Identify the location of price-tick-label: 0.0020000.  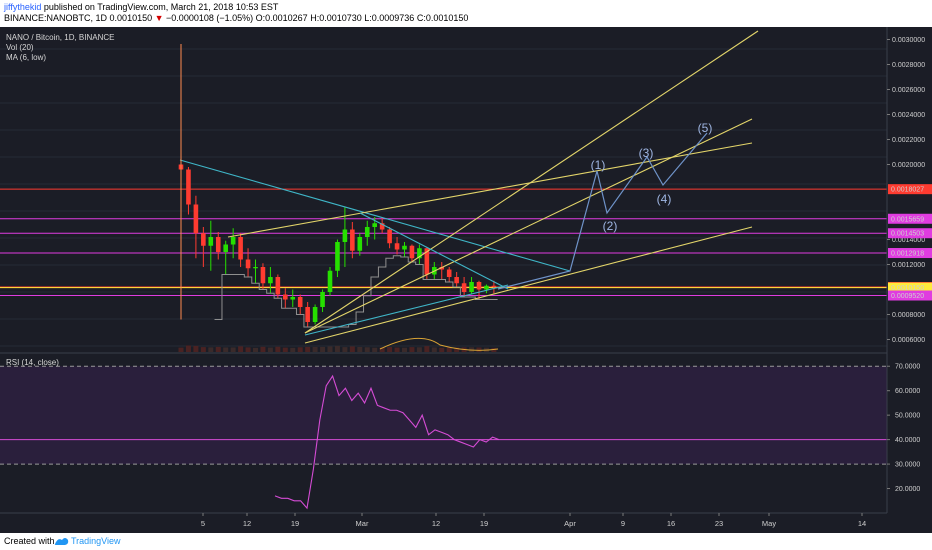
(908, 165).